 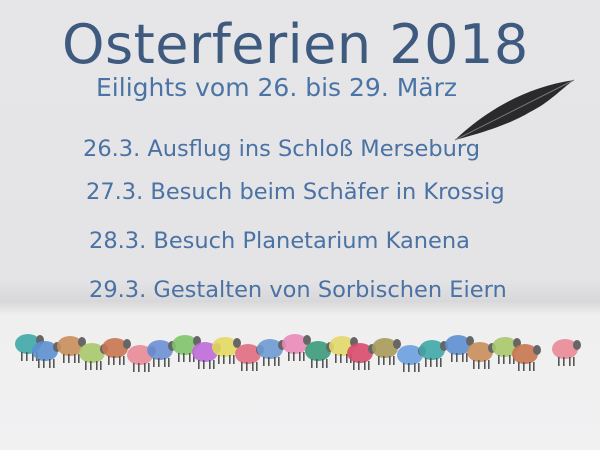 I want to click on page-title: Osterferien 2018, so click(x=295, y=44).